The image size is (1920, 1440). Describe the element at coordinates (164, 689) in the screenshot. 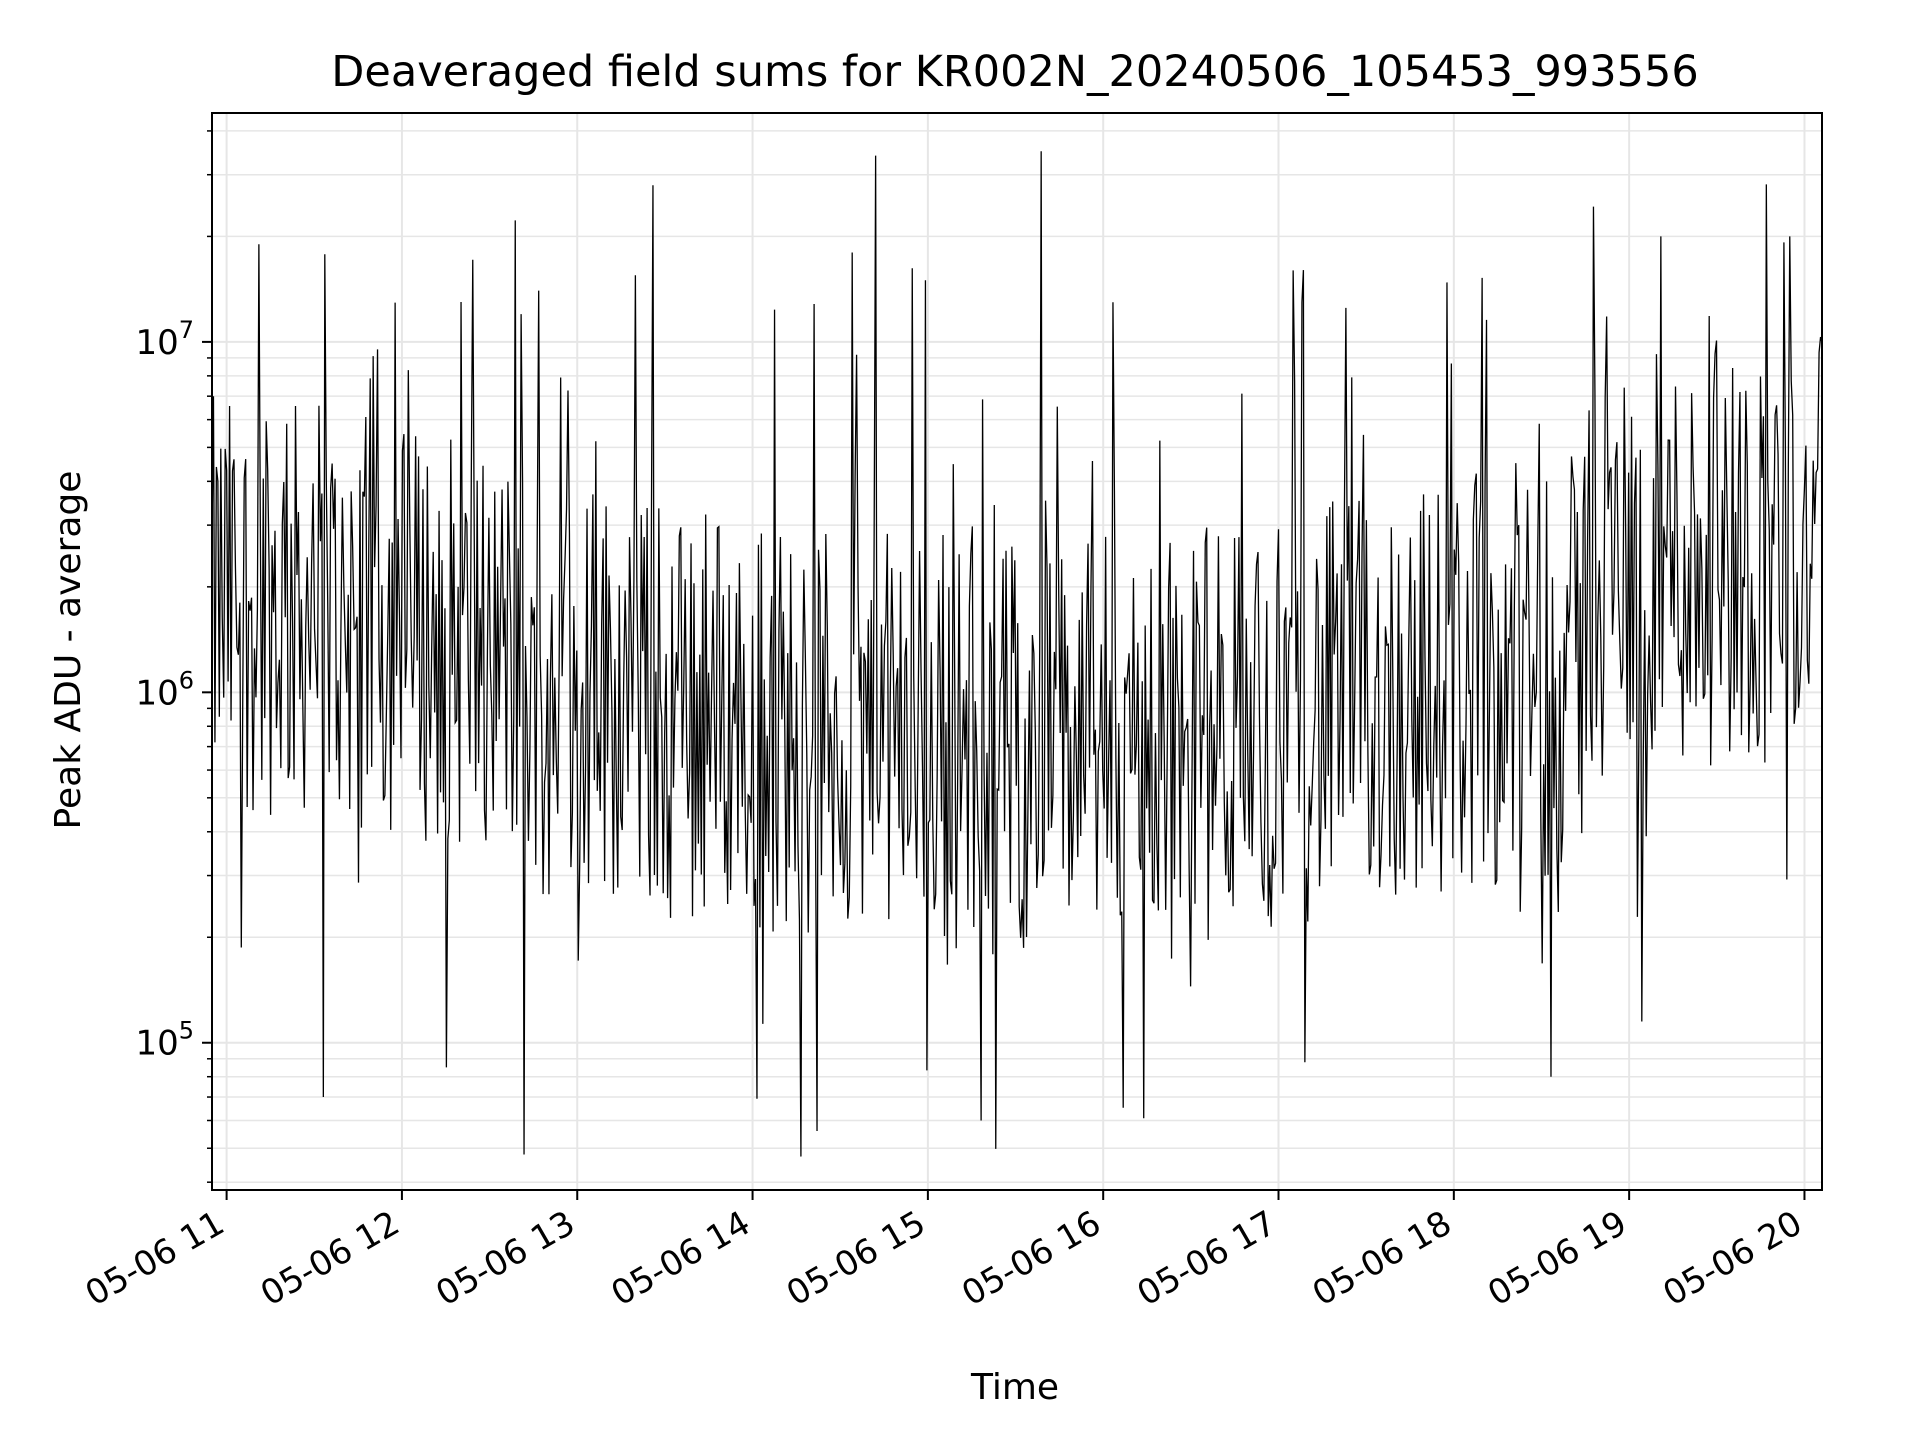

I see `y-tick-label: 10⁶` at that location.